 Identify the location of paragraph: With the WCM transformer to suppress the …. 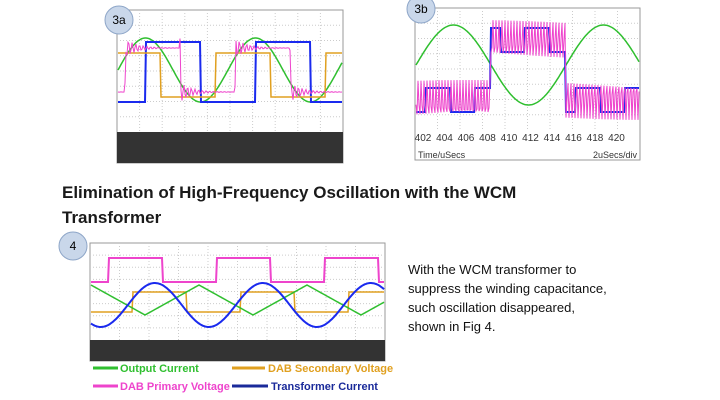
(507, 298).